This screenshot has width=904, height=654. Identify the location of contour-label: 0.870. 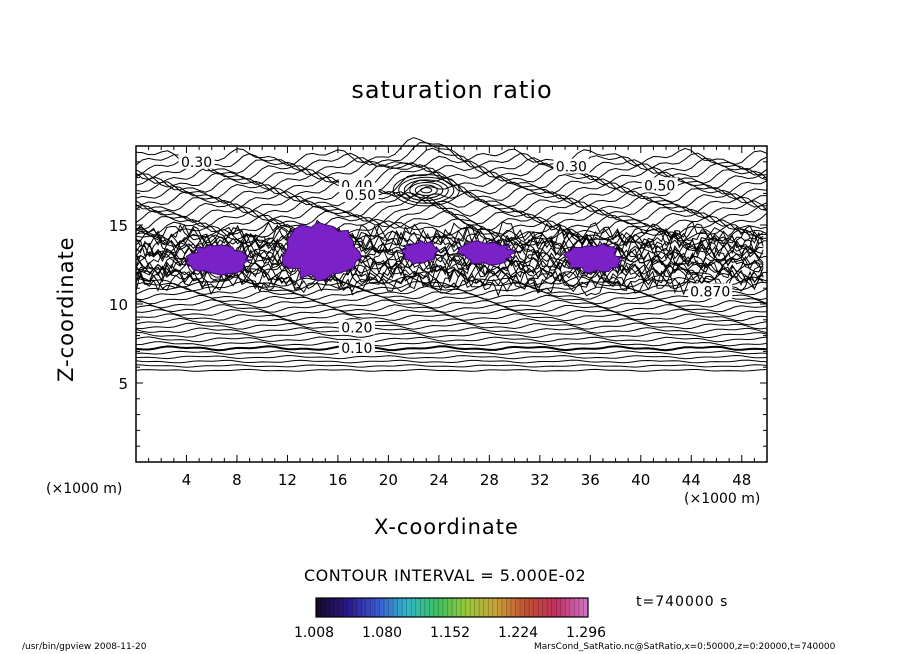
(710, 292).